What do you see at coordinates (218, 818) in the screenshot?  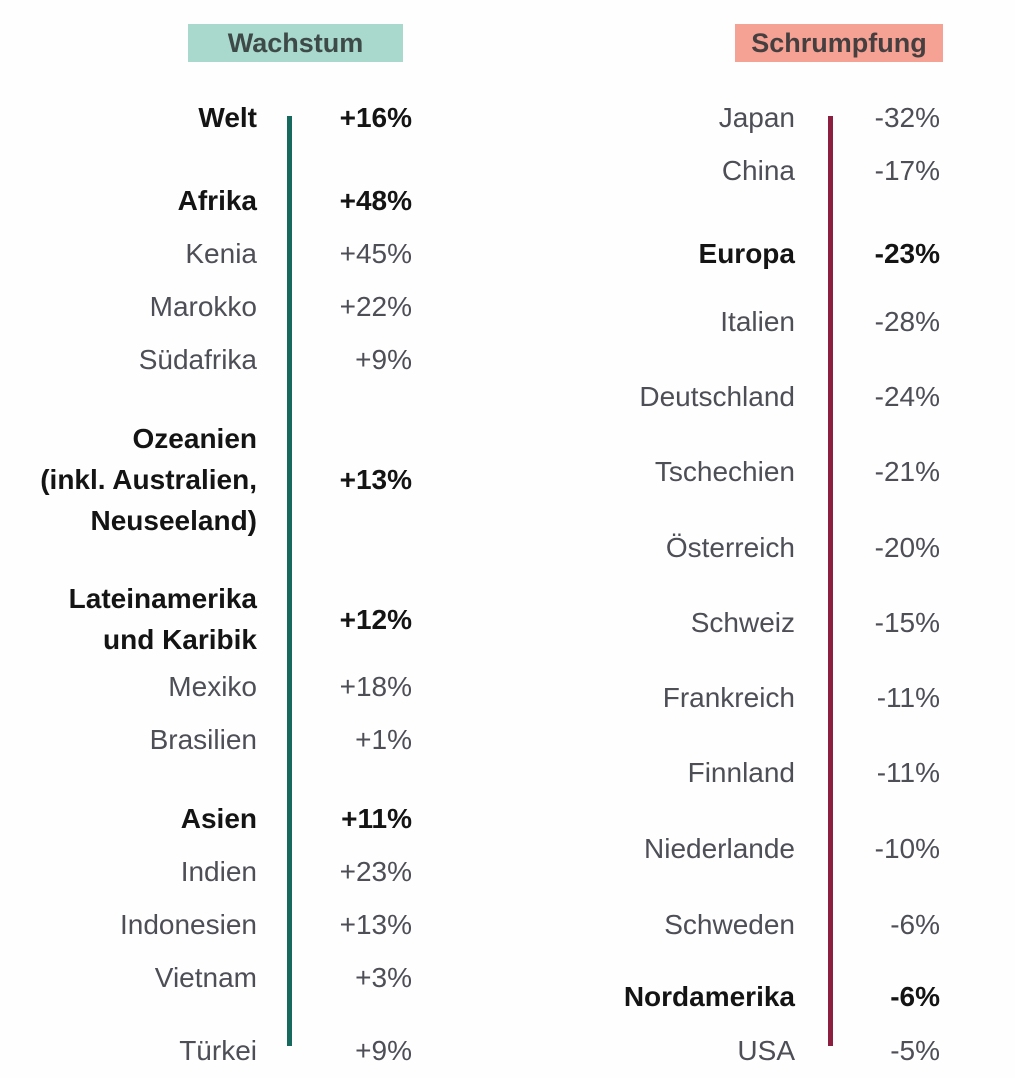 I see `row-label: Asien` at bounding box center [218, 818].